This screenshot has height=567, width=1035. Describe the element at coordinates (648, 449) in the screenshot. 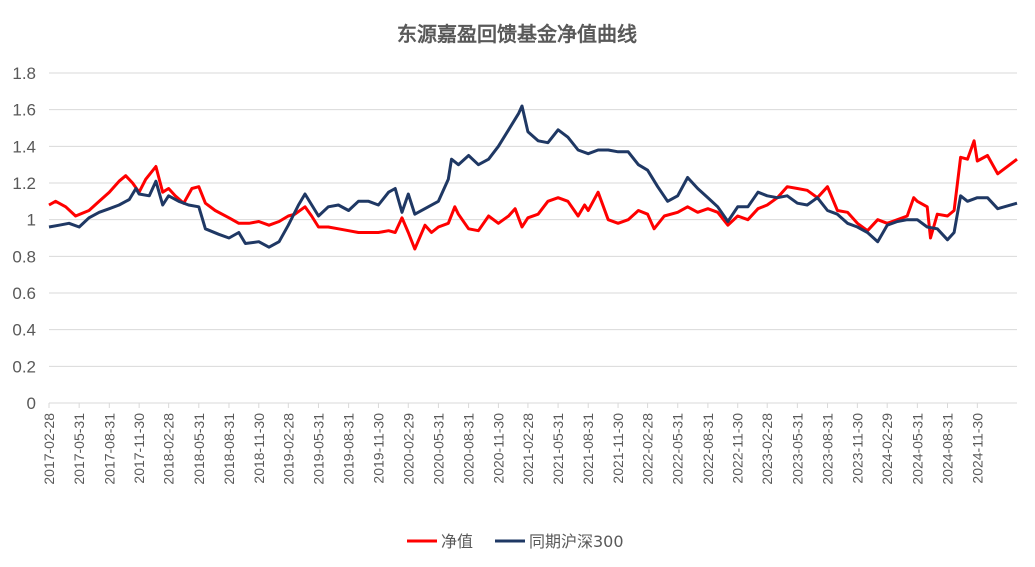

I see `x-tick-label: 2022-02-28` at that location.